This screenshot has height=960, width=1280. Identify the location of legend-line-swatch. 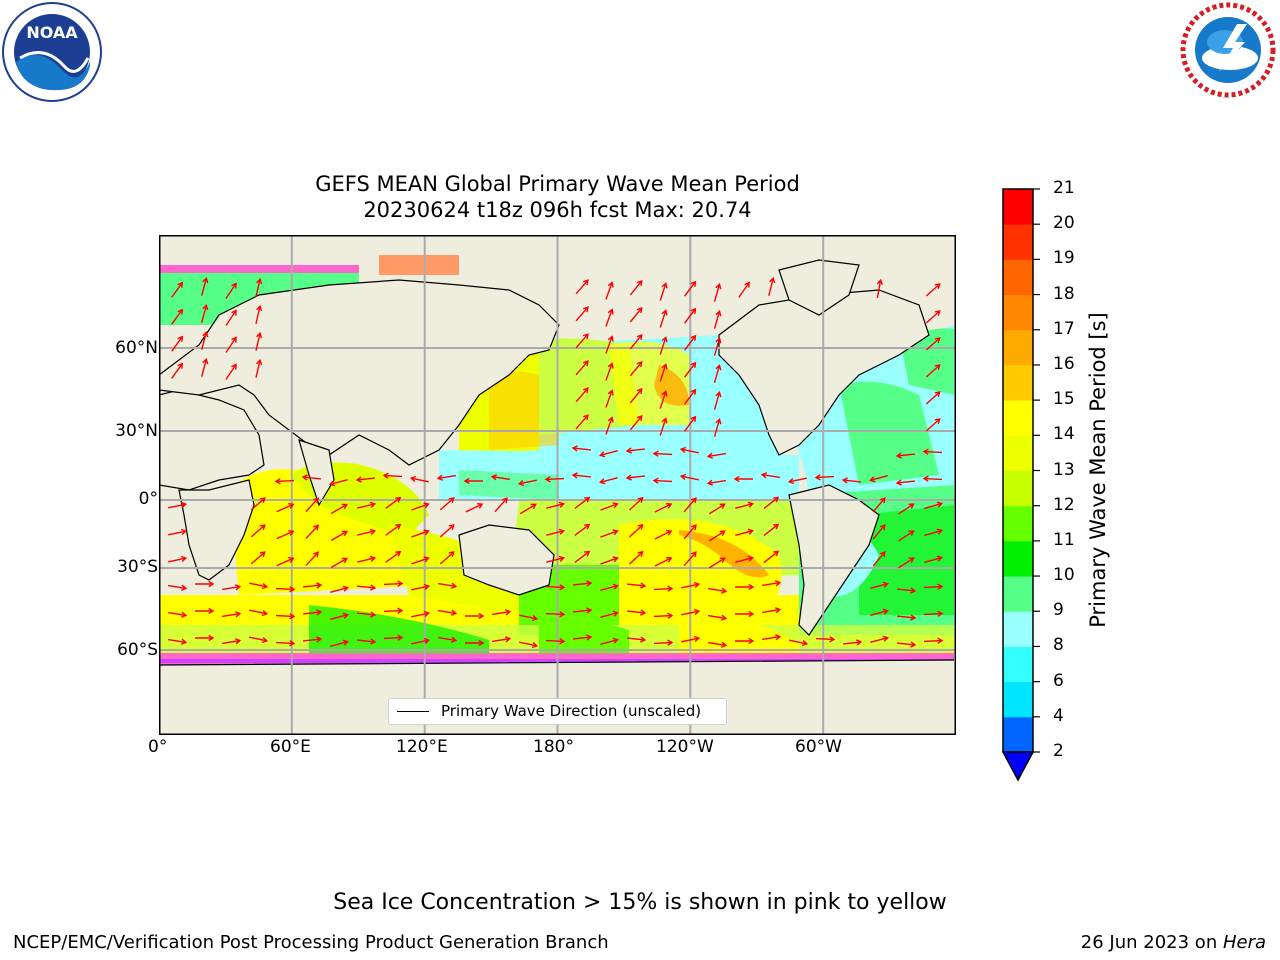
(413, 711).